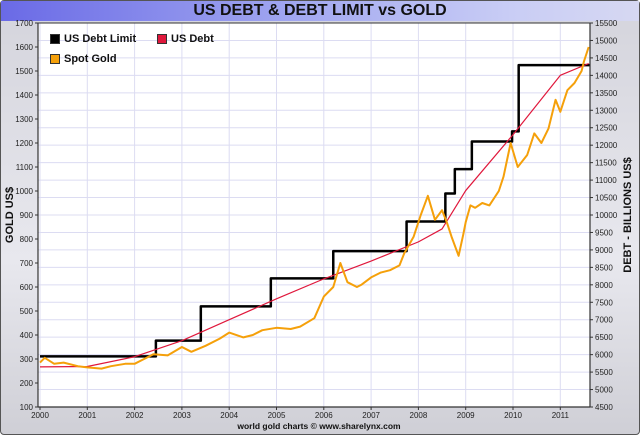 This screenshot has height=435, width=640. I want to click on x-tick-label: 2005, so click(277, 415).